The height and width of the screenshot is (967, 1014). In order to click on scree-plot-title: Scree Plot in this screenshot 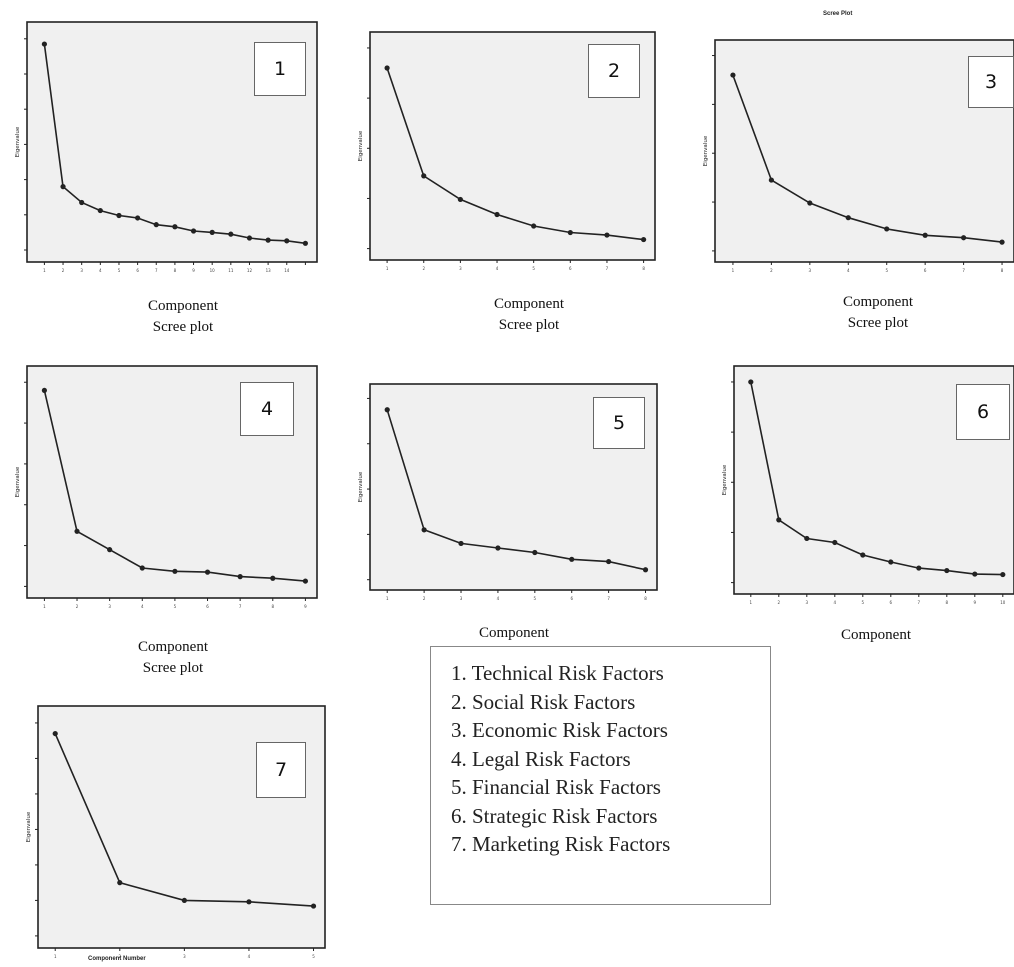, I will do `click(838, 14)`.